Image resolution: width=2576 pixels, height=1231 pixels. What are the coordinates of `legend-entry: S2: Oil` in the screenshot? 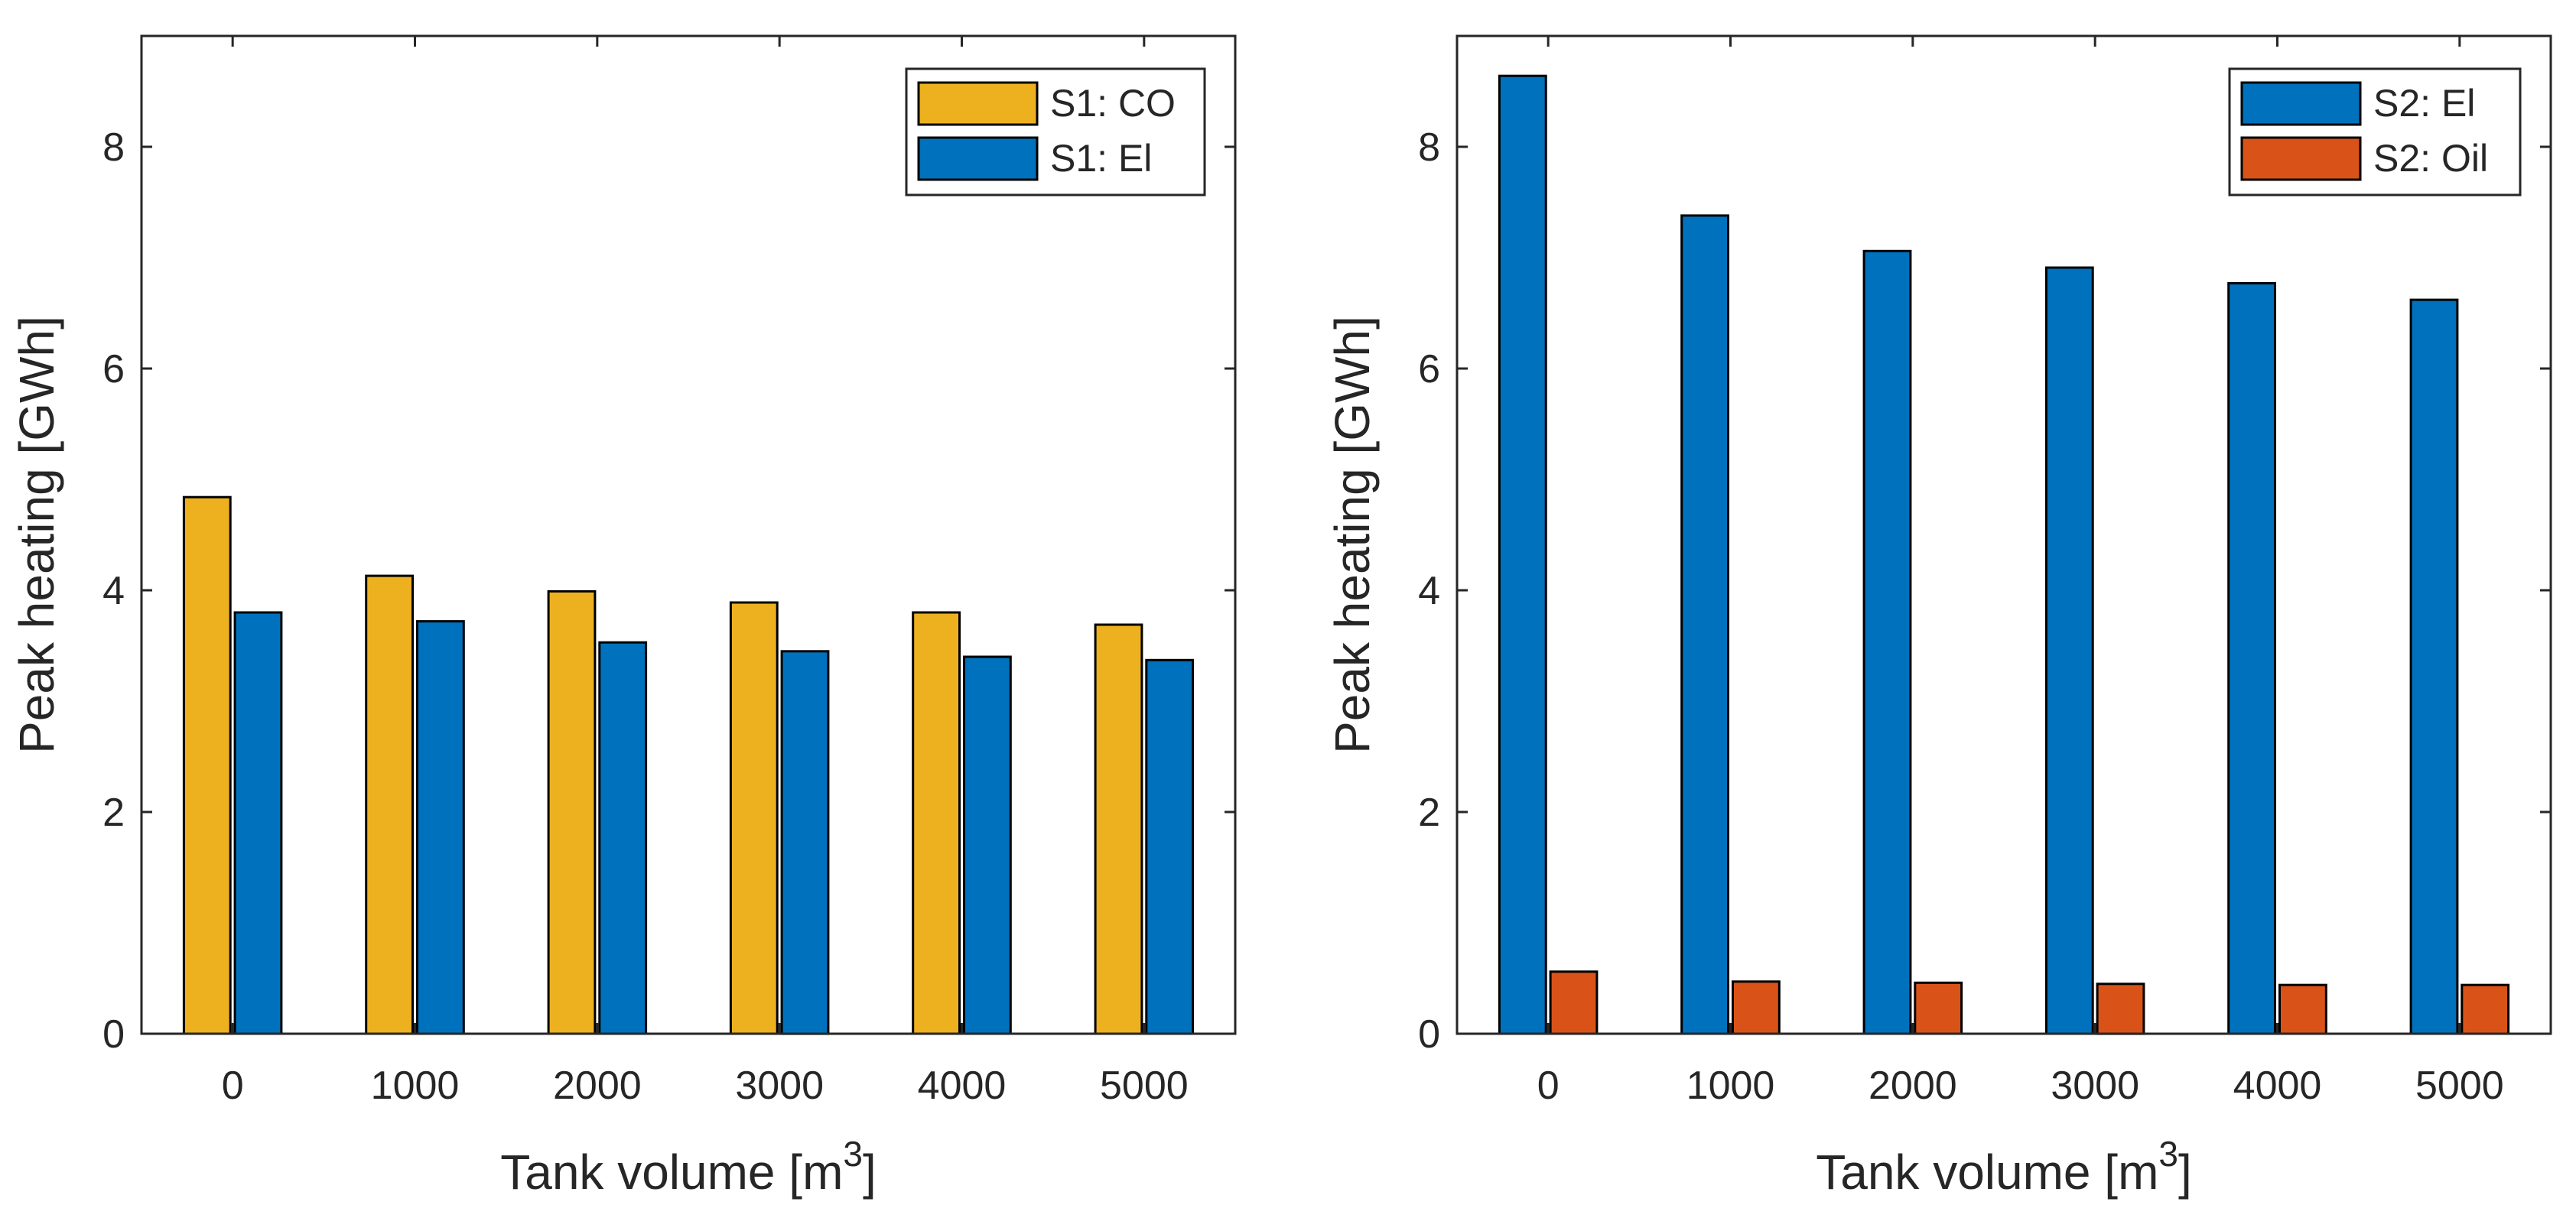 It's located at (2430, 159).